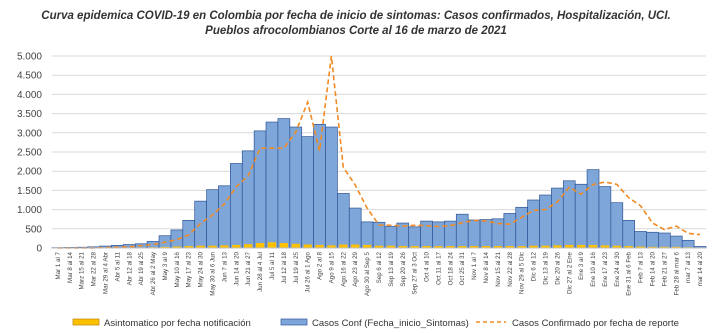 The height and width of the screenshot is (333, 713). What do you see at coordinates (106, 273) in the screenshot?
I see `x-tick-label: Mar 29 al 4 Abr` at bounding box center [106, 273].